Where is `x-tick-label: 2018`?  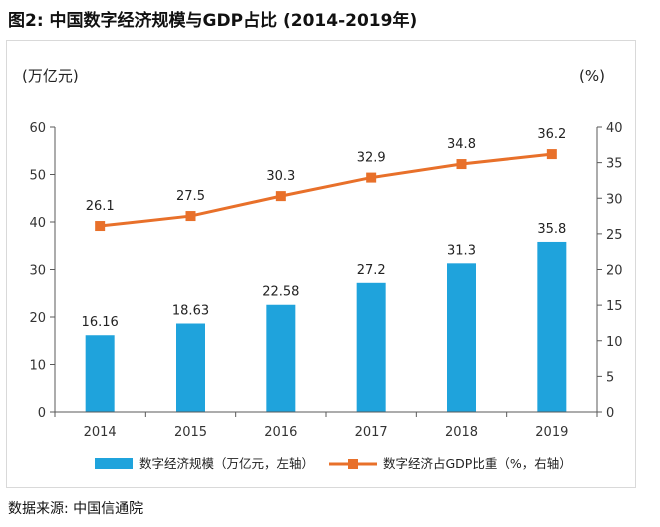
x-tick-label: 2018 is located at coordinates (461, 432).